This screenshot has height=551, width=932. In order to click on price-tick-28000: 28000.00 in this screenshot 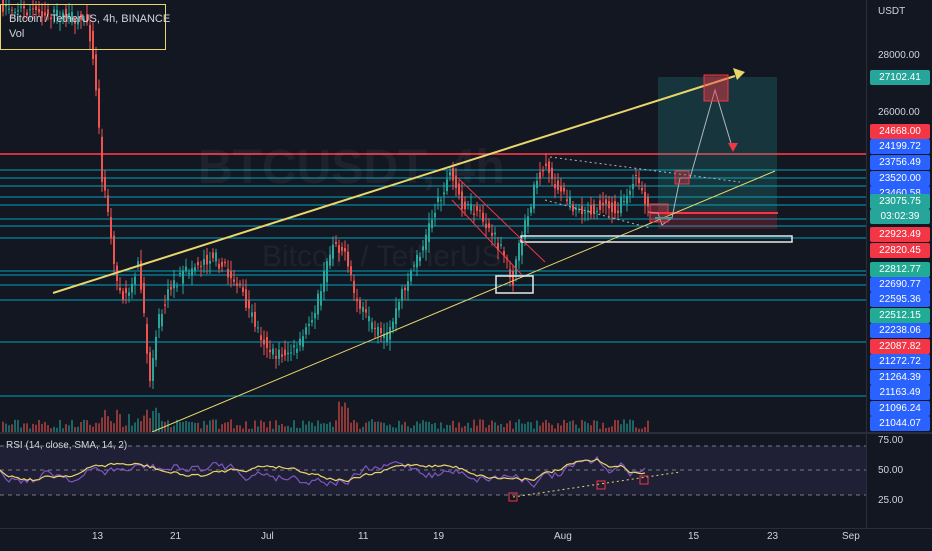, I will do `click(899, 55)`.